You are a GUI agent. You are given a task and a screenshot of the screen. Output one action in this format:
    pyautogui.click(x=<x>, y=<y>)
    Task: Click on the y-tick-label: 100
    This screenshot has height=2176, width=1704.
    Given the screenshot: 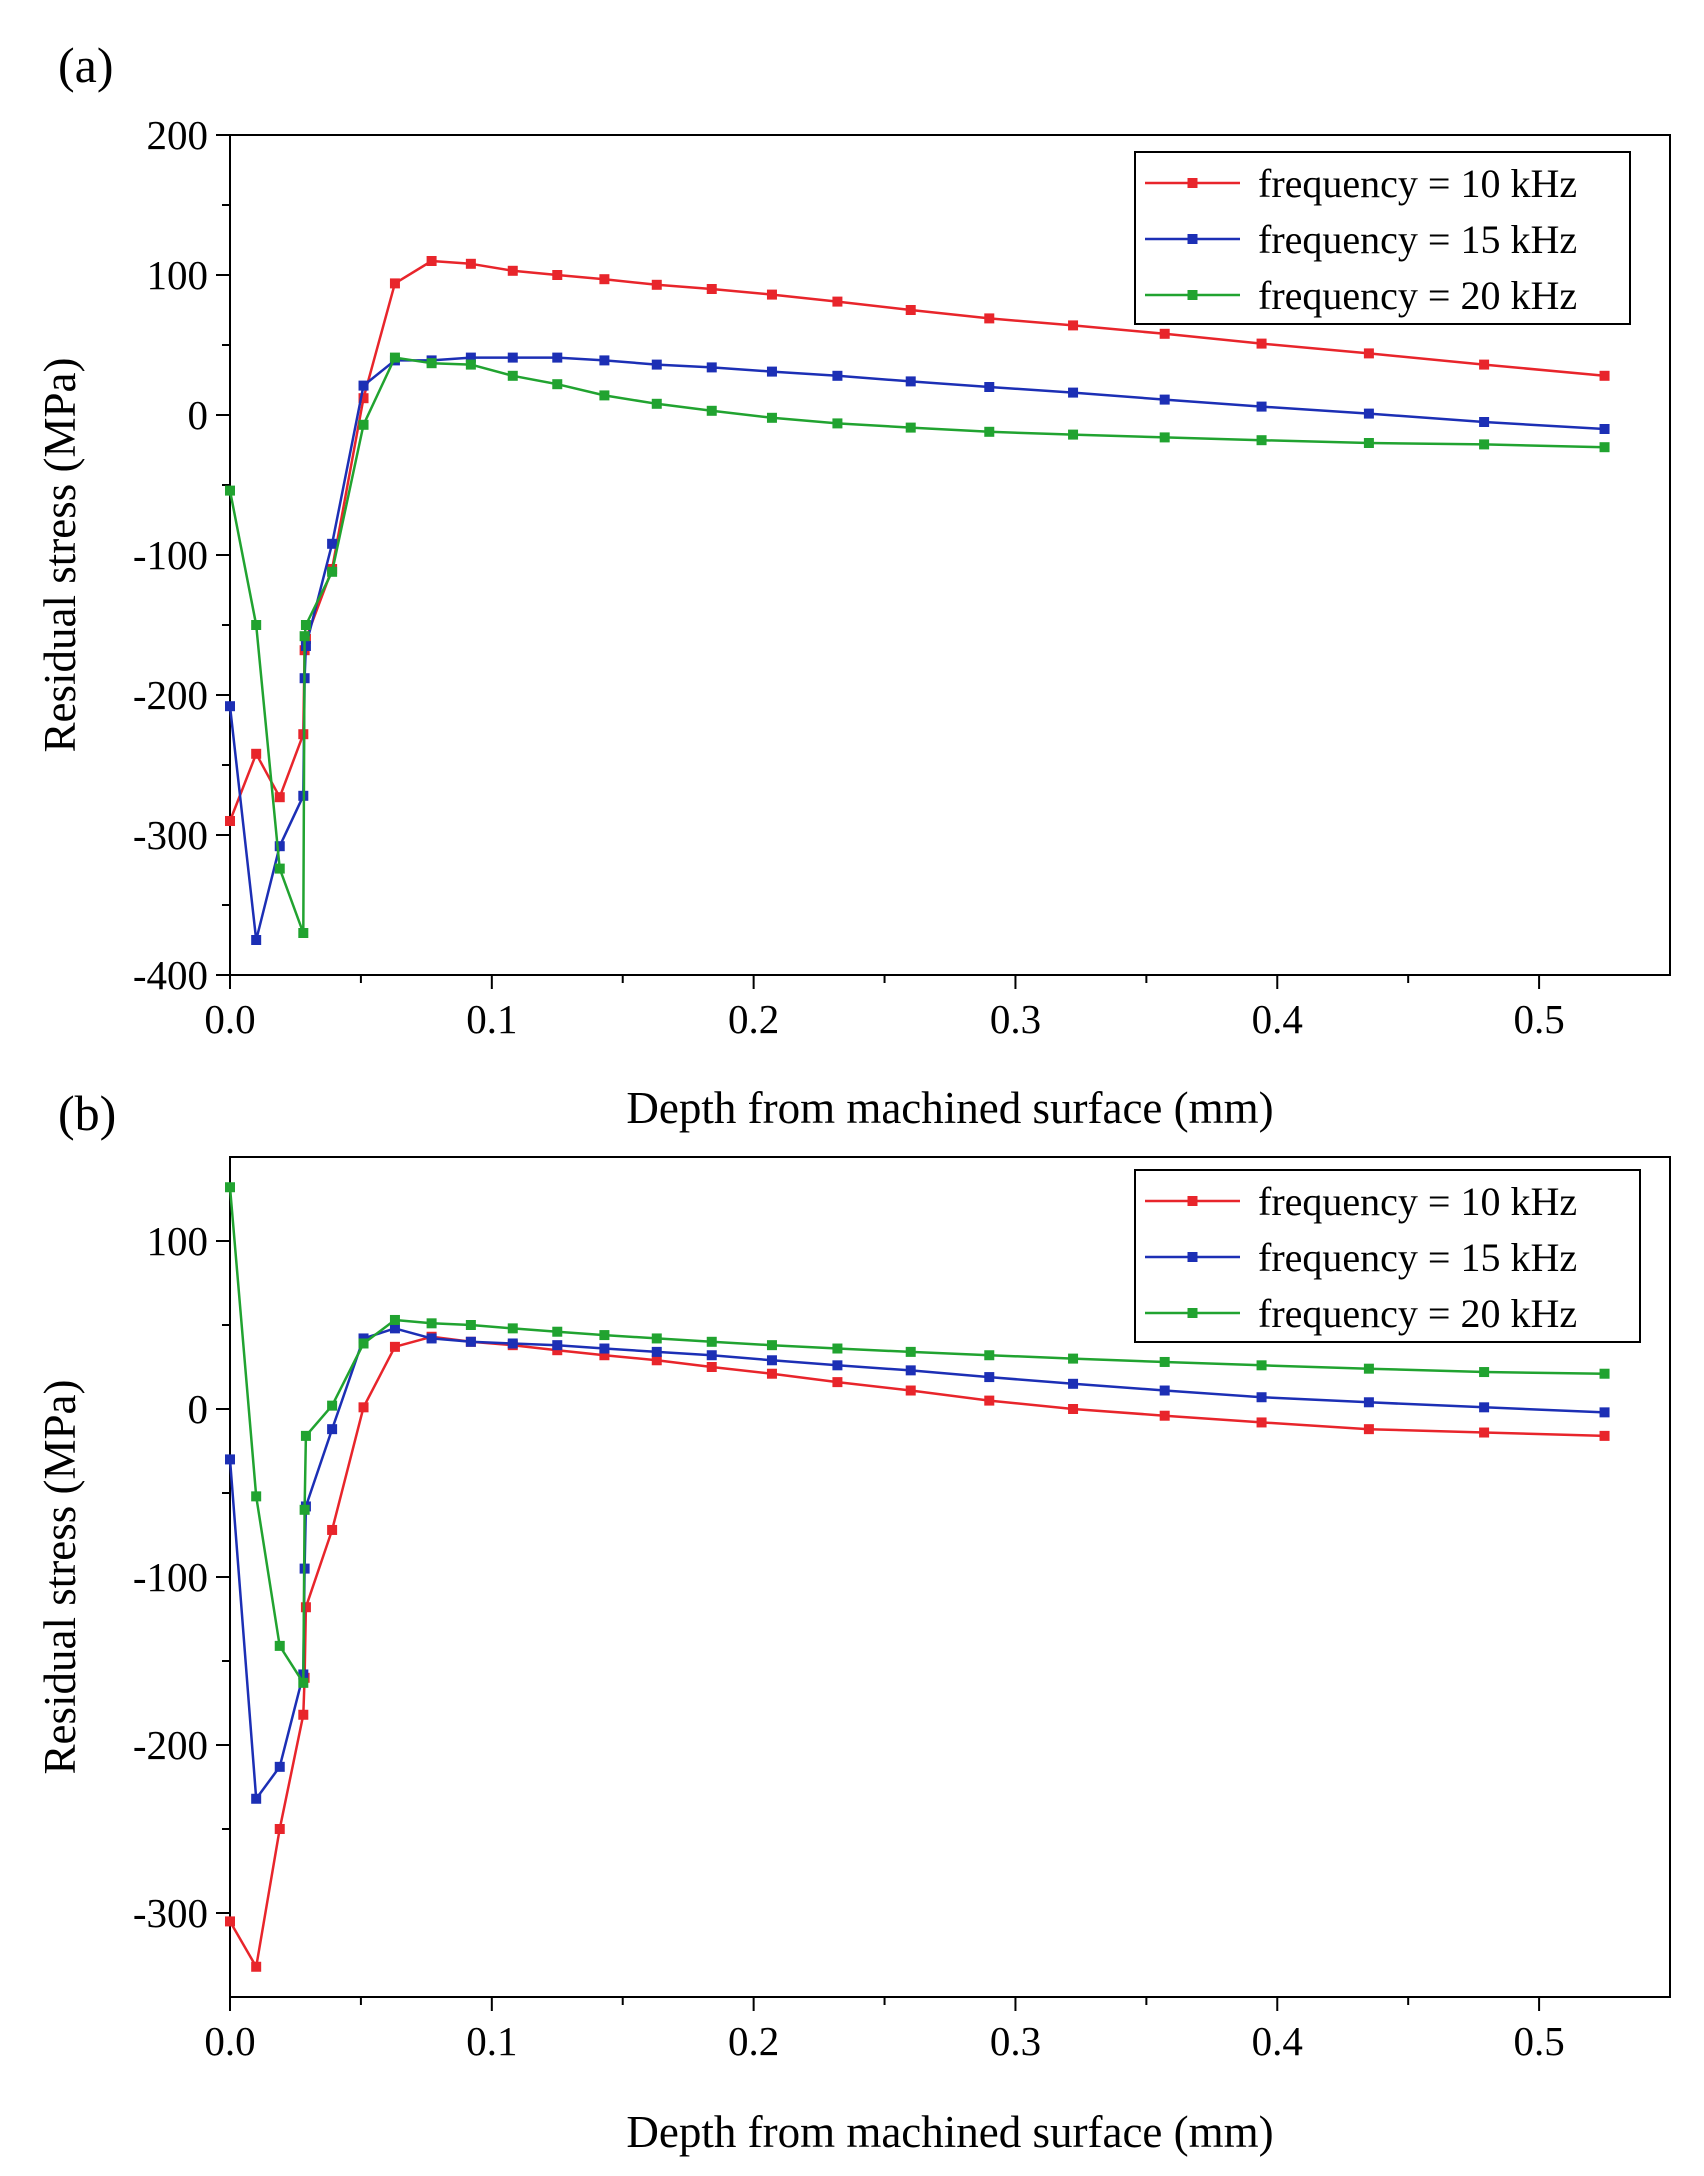 What is the action you would take?
    pyautogui.click(x=178, y=275)
    